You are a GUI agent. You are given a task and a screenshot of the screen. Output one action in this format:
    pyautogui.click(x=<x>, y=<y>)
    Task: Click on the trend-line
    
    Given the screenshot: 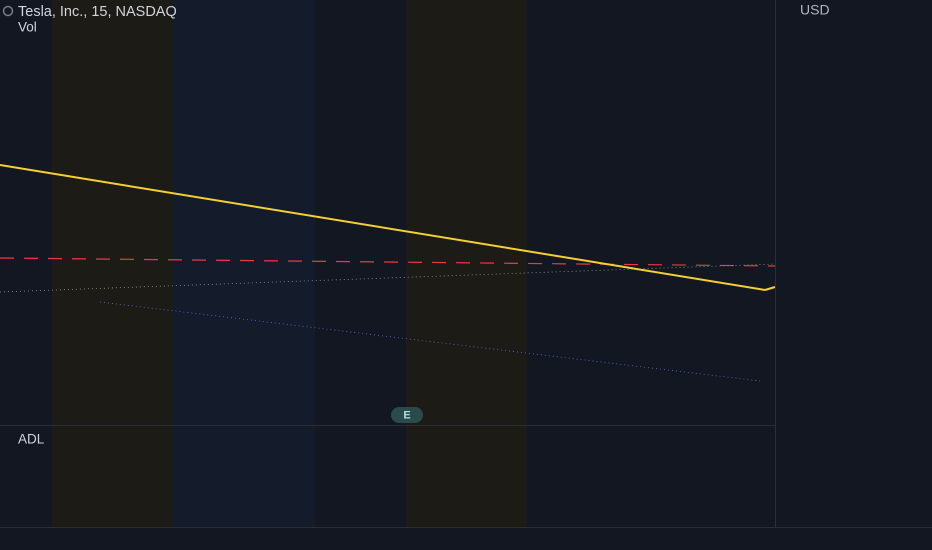 What is the action you would take?
    pyautogui.click(x=770, y=288)
    